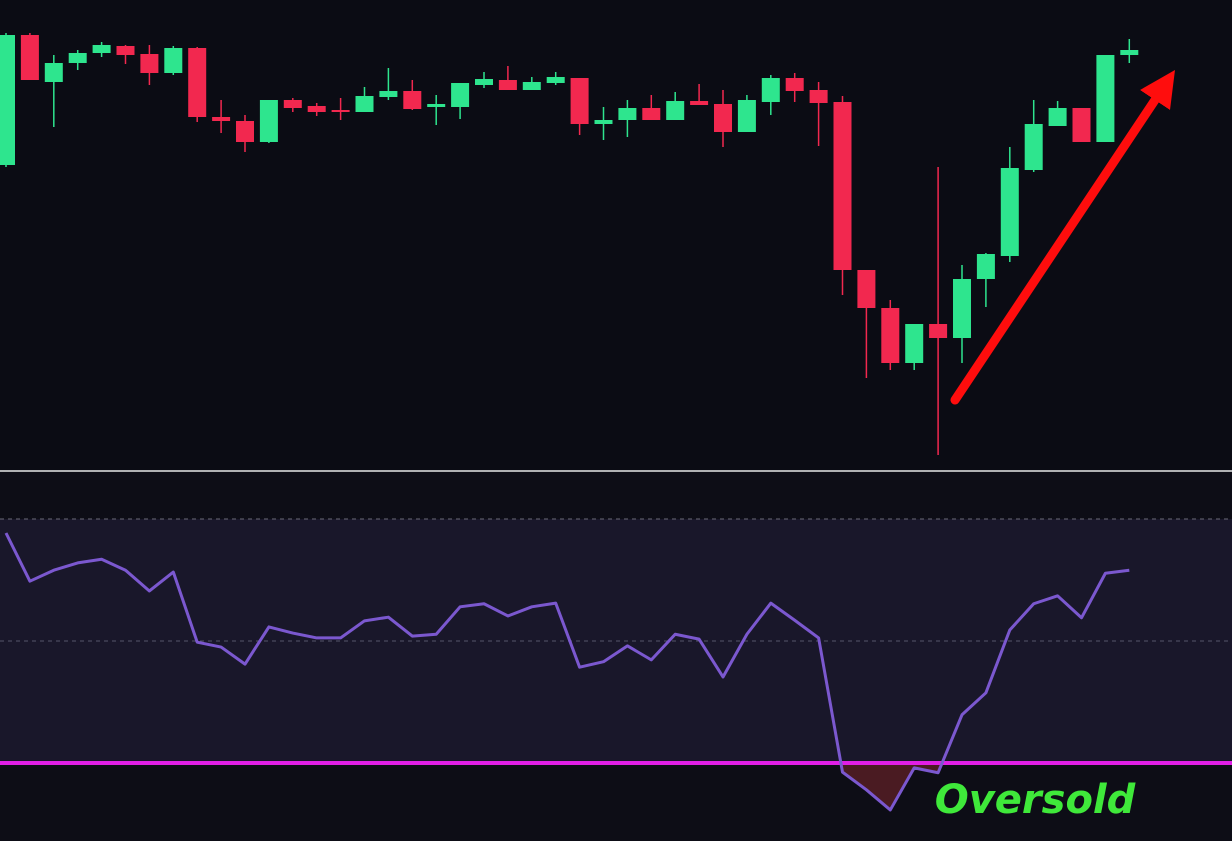  Describe the element at coordinates (1062, 237) in the screenshot. I see `trend-arrow` at that location.